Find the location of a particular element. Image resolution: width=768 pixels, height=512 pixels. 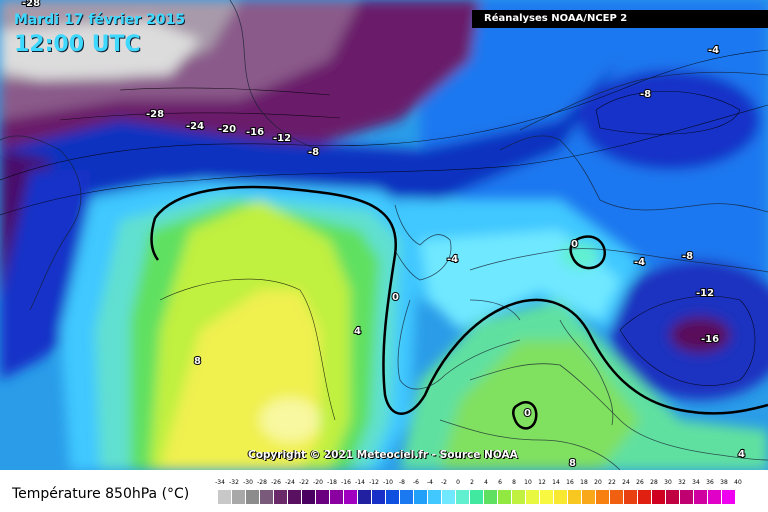

contour-label-m20: -20 is located at coordinates (227, 129).